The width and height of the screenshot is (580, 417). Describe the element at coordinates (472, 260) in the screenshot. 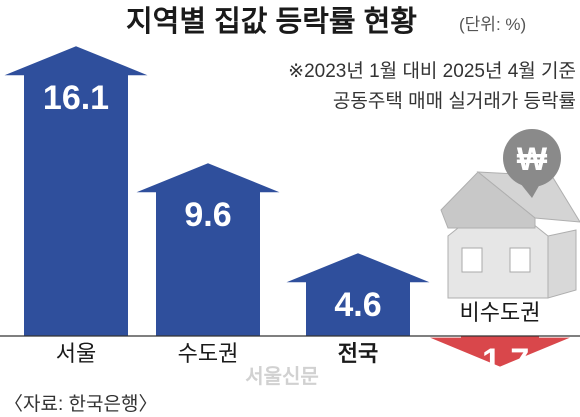

I see `house-window-left` at that location.